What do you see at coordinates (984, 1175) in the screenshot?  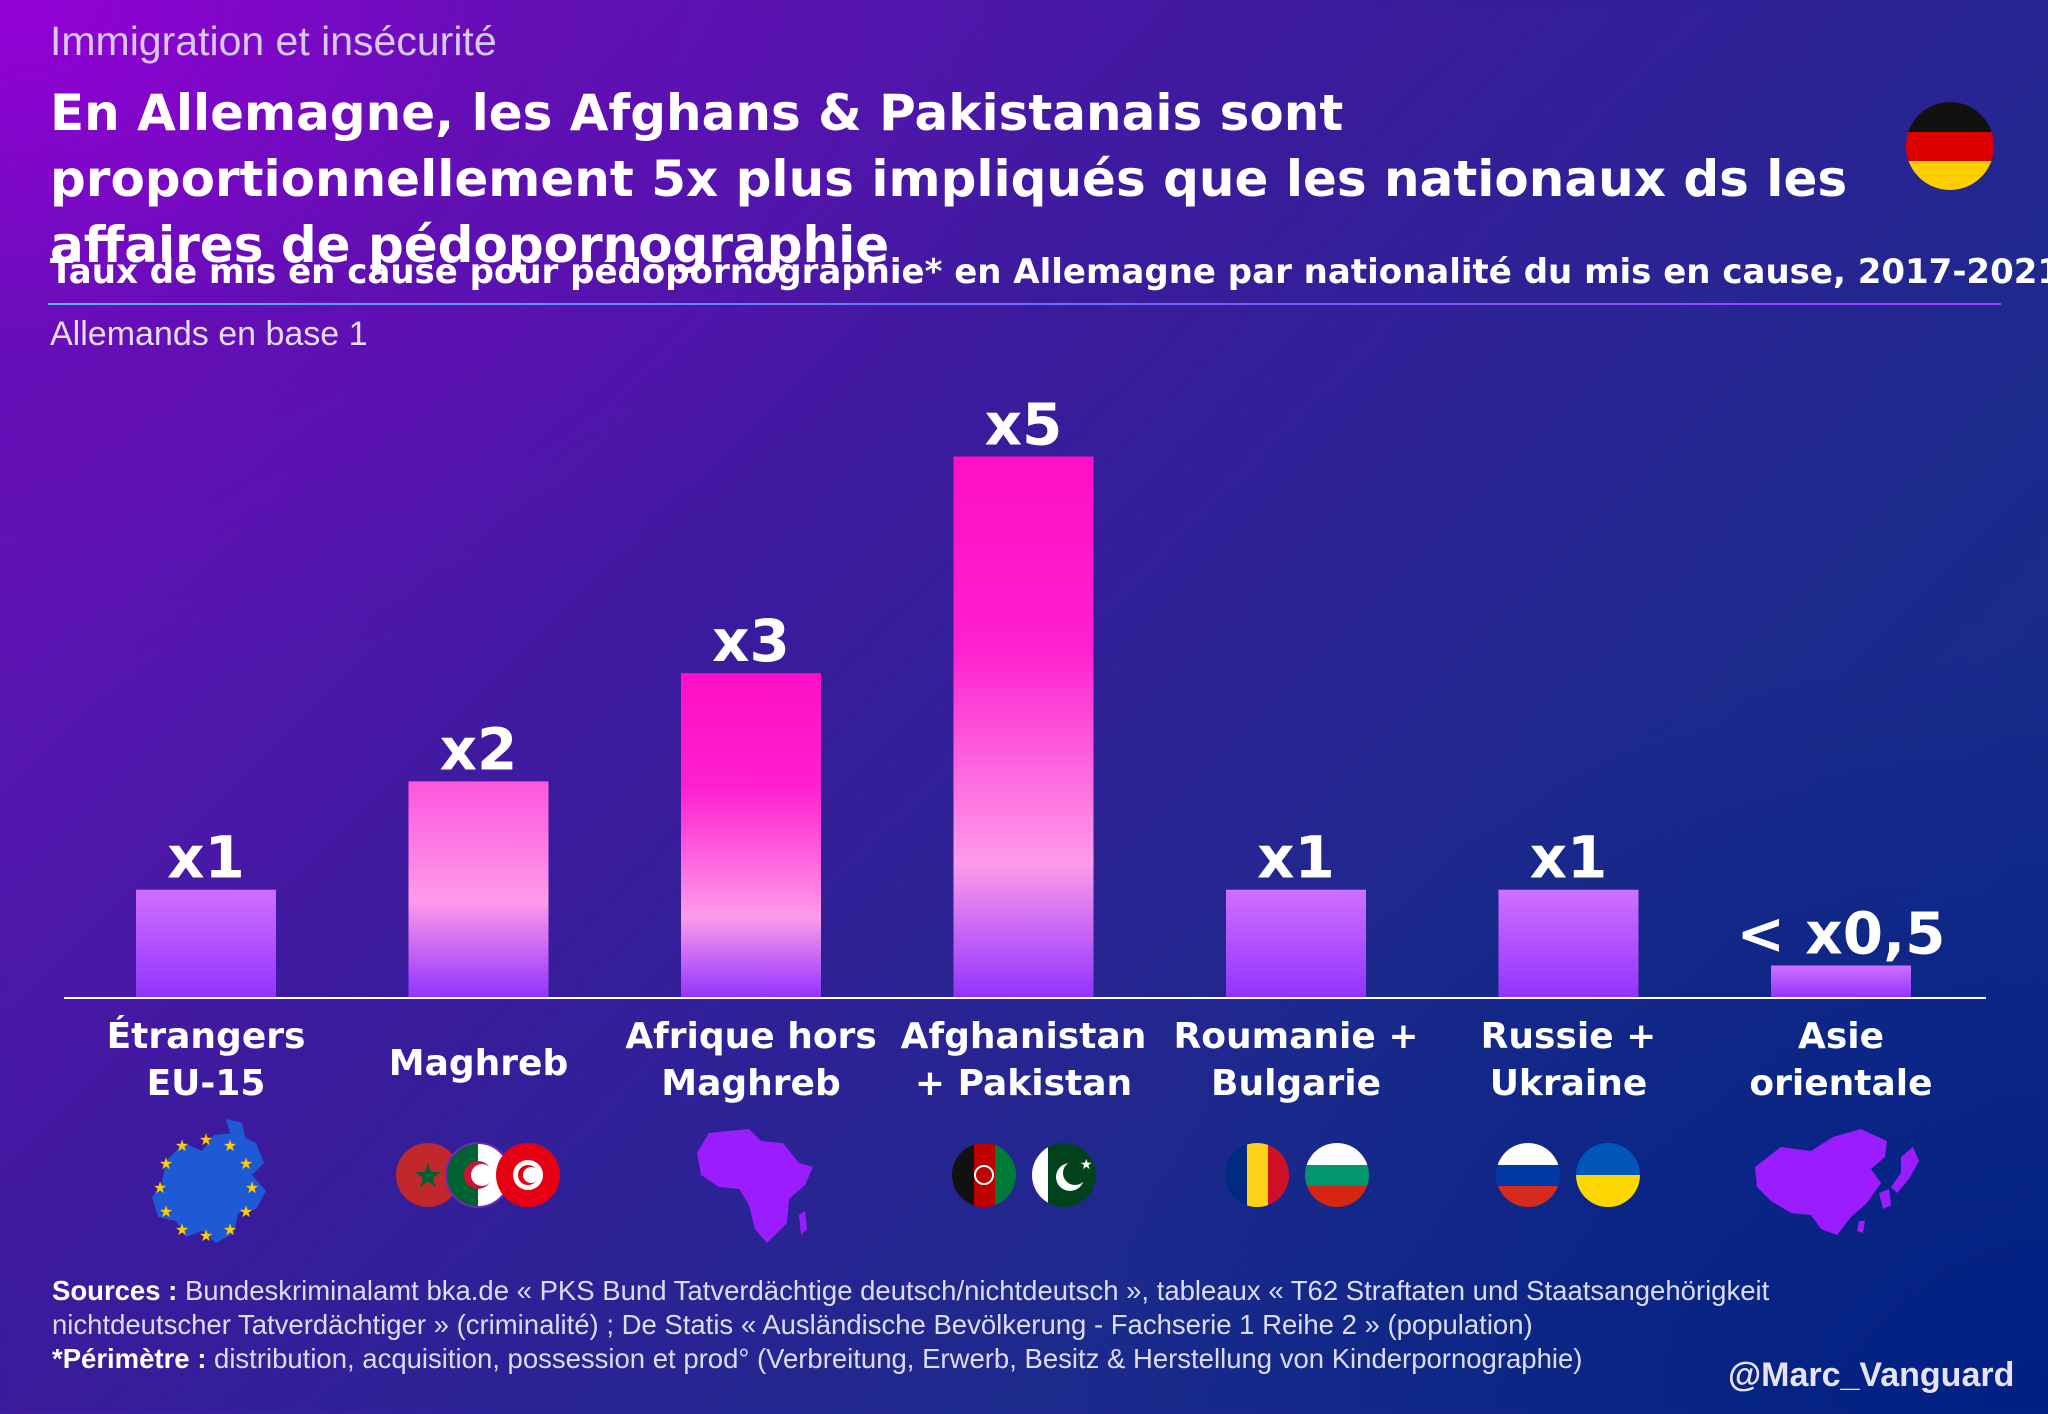 I see `afghanistan-flag-icon` at bounding box center [984, 1175].